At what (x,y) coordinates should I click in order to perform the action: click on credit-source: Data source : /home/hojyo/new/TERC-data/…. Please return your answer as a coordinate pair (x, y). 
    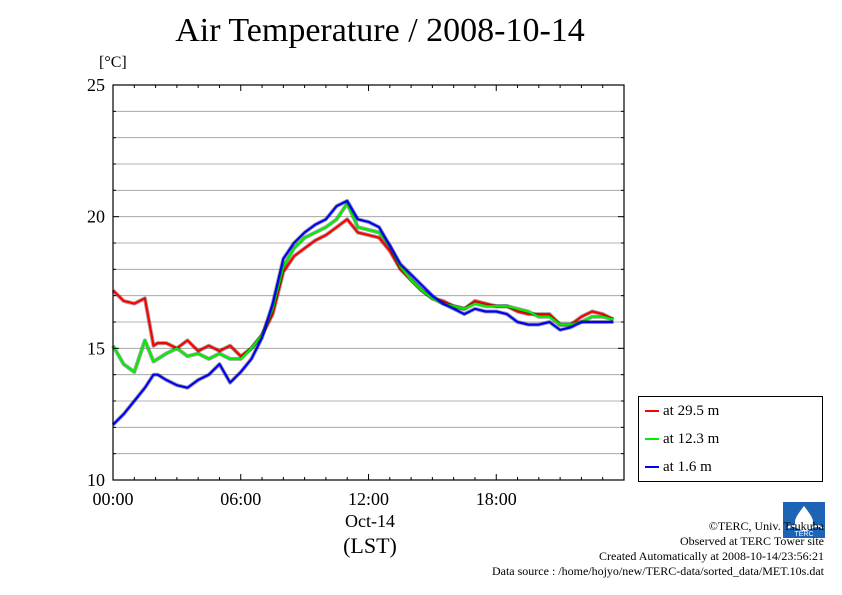
    Looking at the image, I should click on (657, 571).